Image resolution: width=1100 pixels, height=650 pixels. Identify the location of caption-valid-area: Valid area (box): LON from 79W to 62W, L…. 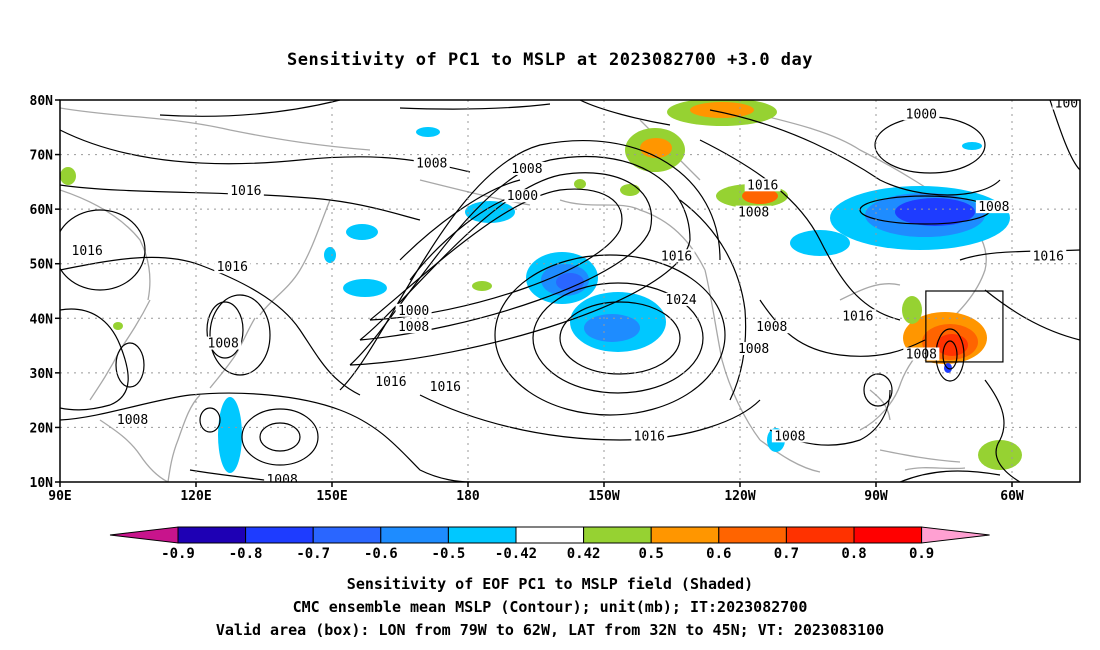
(550, 630).